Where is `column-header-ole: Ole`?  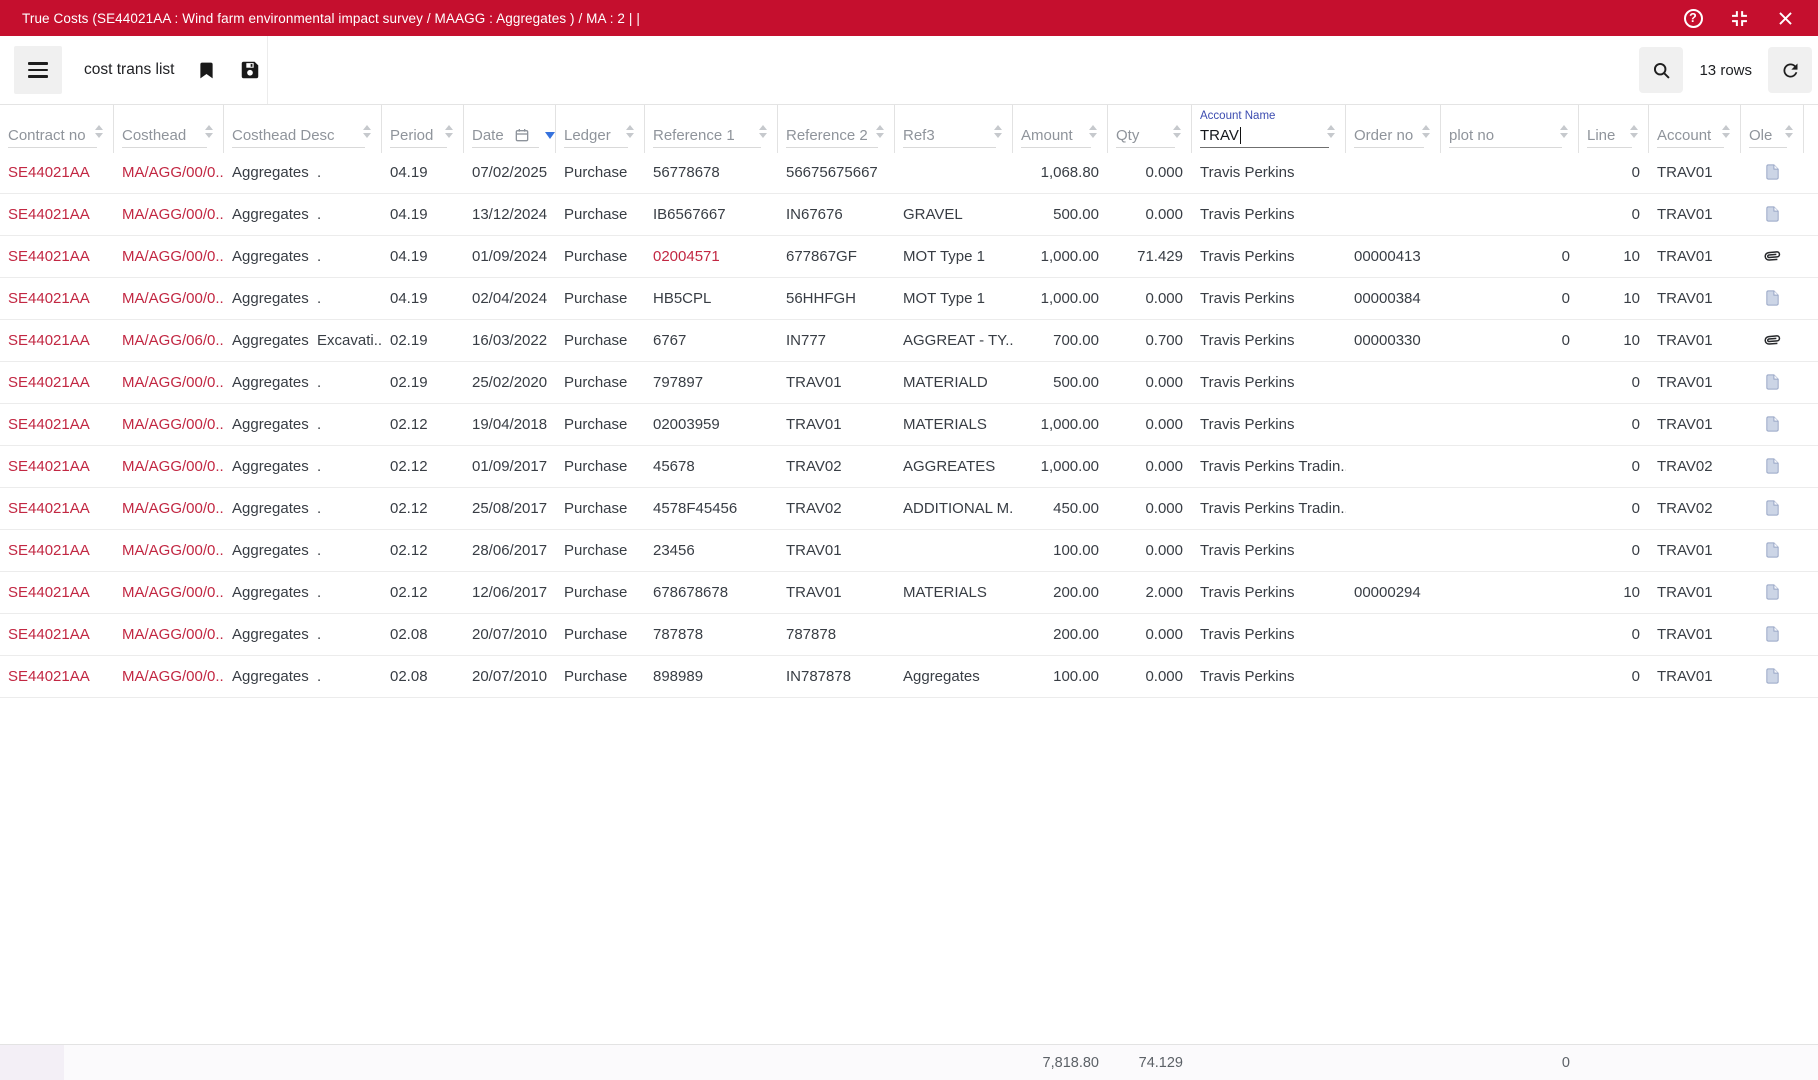 column-header-ole: Ole is located at coordinates (1772, 129).